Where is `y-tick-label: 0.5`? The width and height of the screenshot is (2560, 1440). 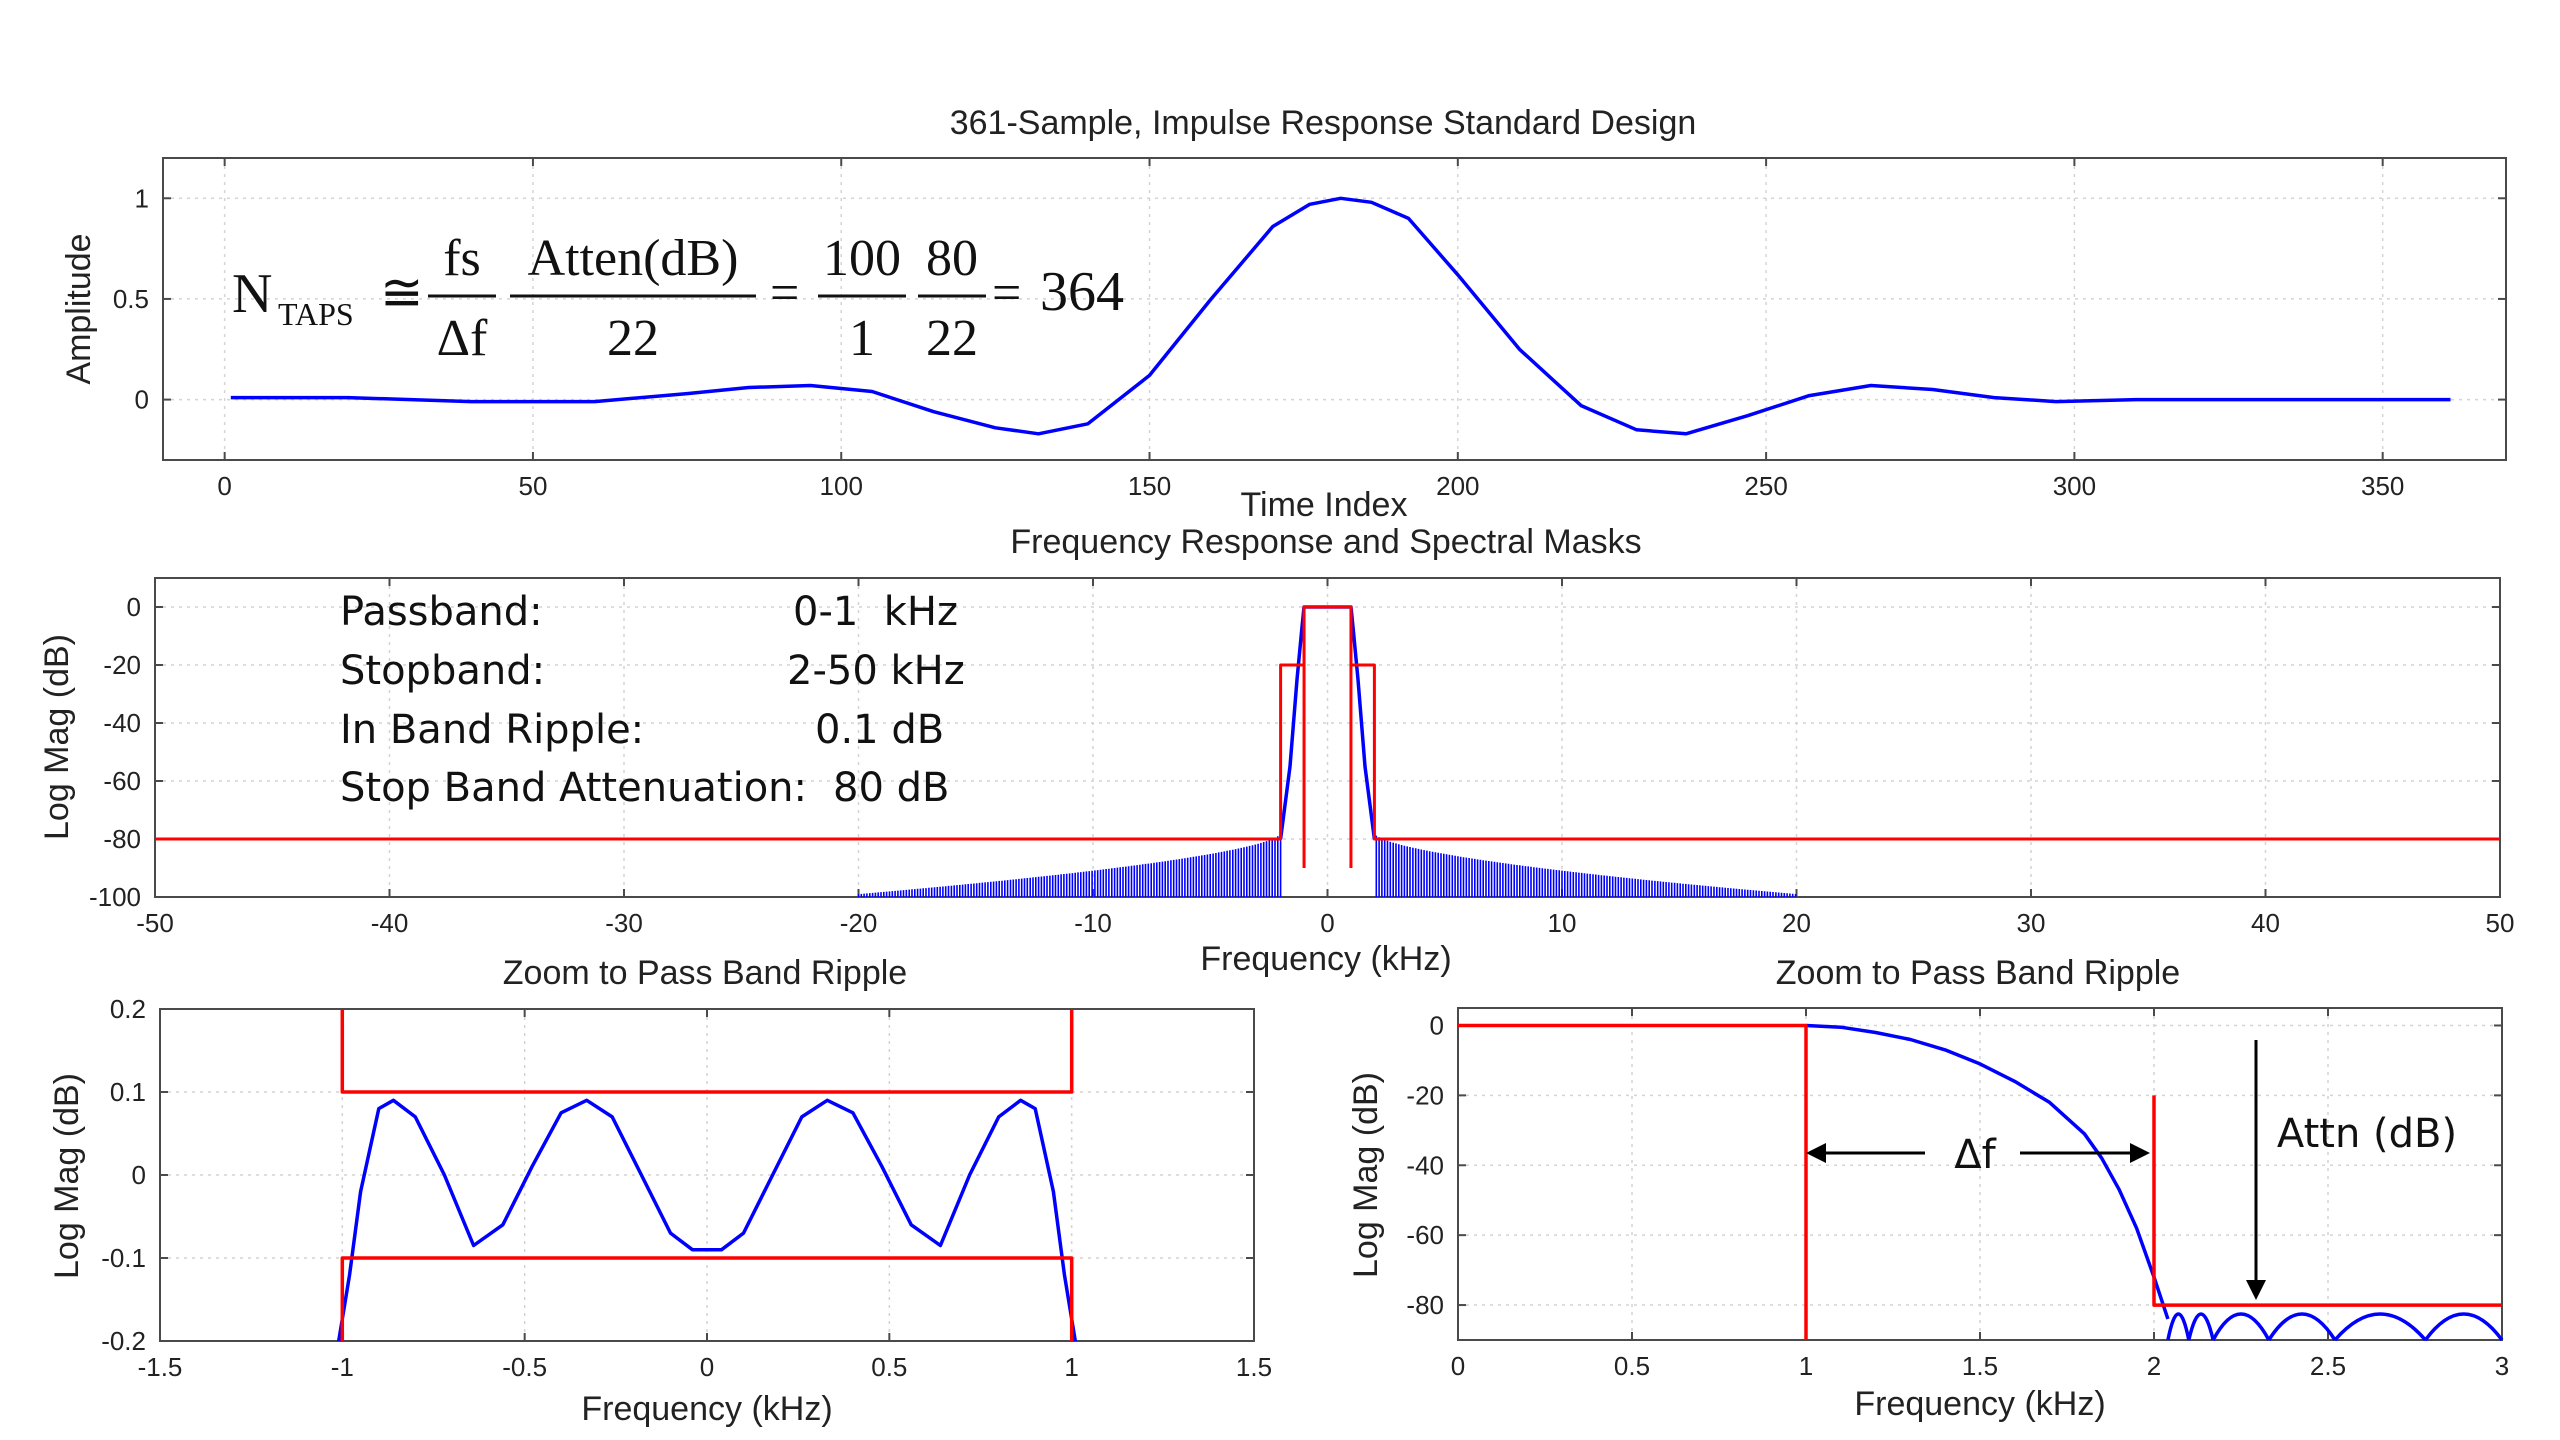 y-tick-label: 0.5 is located at coordinates (131, 299).